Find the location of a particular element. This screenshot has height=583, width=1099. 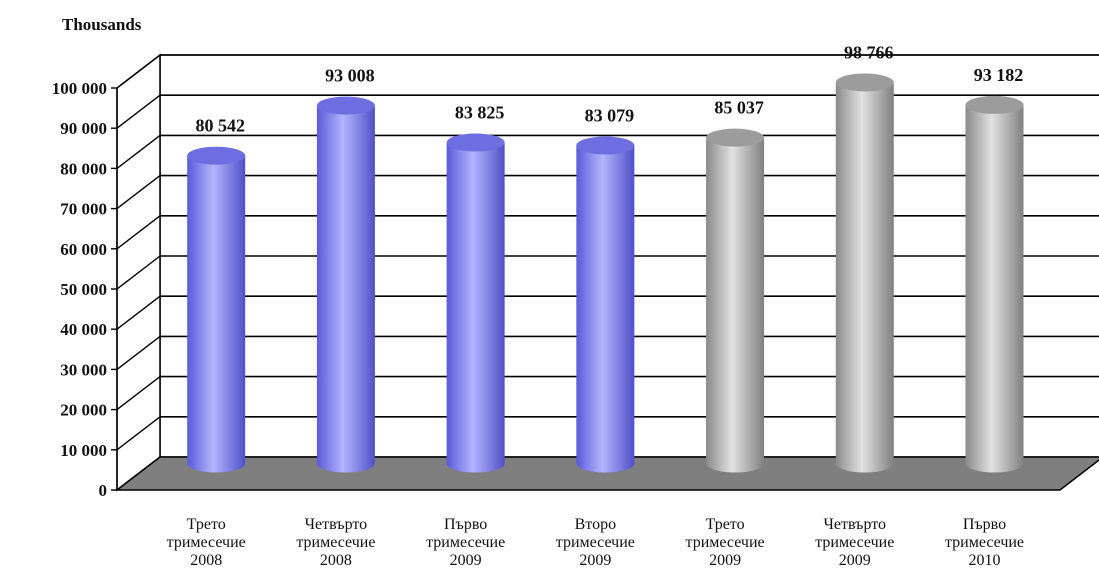

y-tick-label: 20 000 is located at coordinates (83, 410).